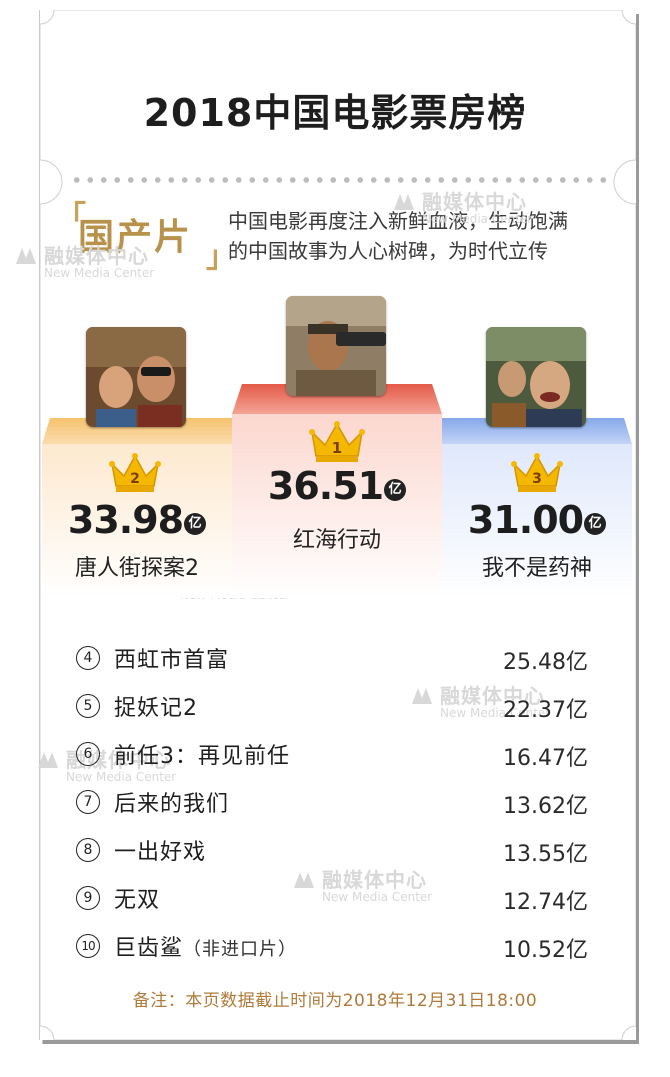  Describe the element at coordinates (88, 946) in the screenshot. I see `rank-badge: 10` at that location.